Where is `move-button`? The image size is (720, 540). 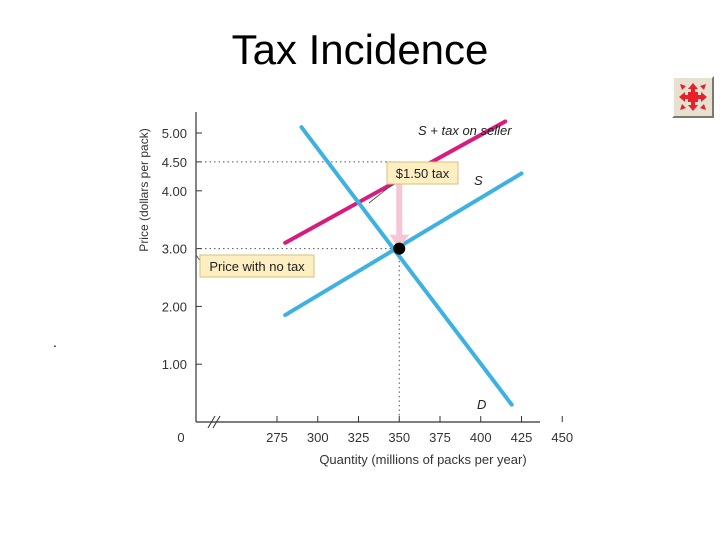
move-button is located at coordinates (693, 97).